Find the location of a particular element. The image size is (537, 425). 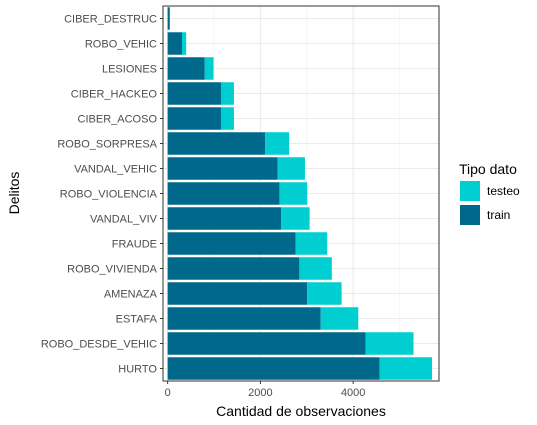

bar-train-ciber-destruc is located at coordinates (168, 18).